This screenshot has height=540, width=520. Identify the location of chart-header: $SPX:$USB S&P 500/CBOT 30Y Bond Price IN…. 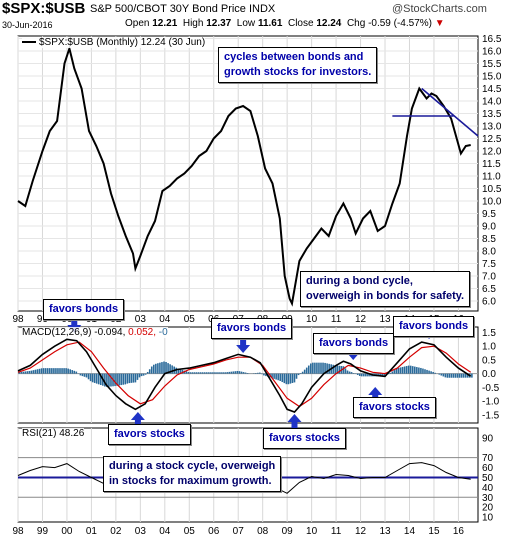
(260, 18).